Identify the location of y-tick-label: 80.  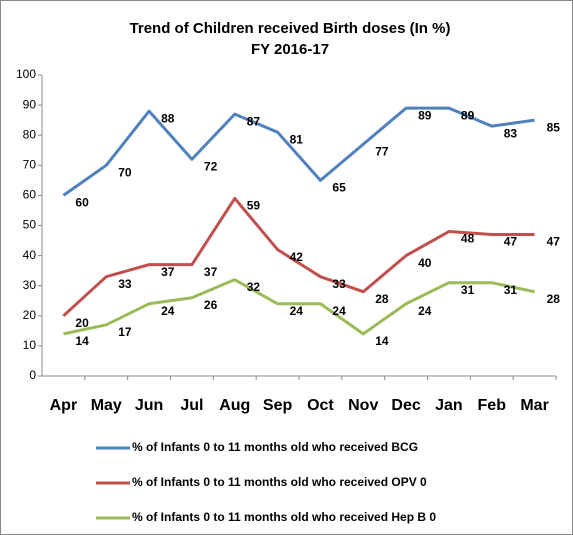
(30, 134).